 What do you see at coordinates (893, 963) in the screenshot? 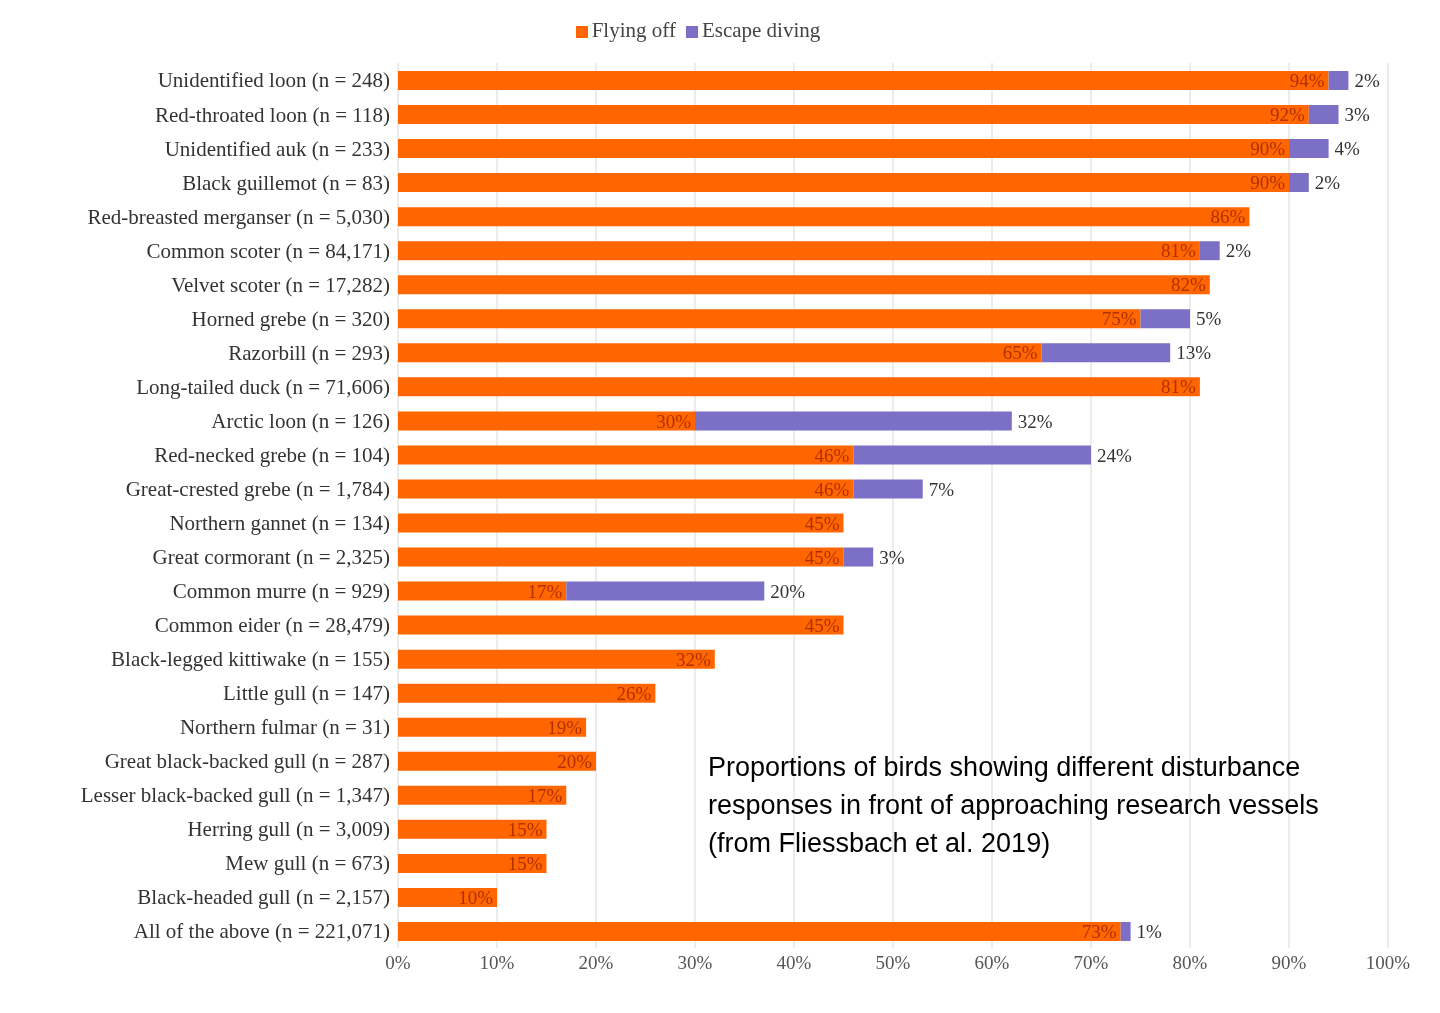
I see `x-tick-label: 50%` at bounding box center [893, 963].